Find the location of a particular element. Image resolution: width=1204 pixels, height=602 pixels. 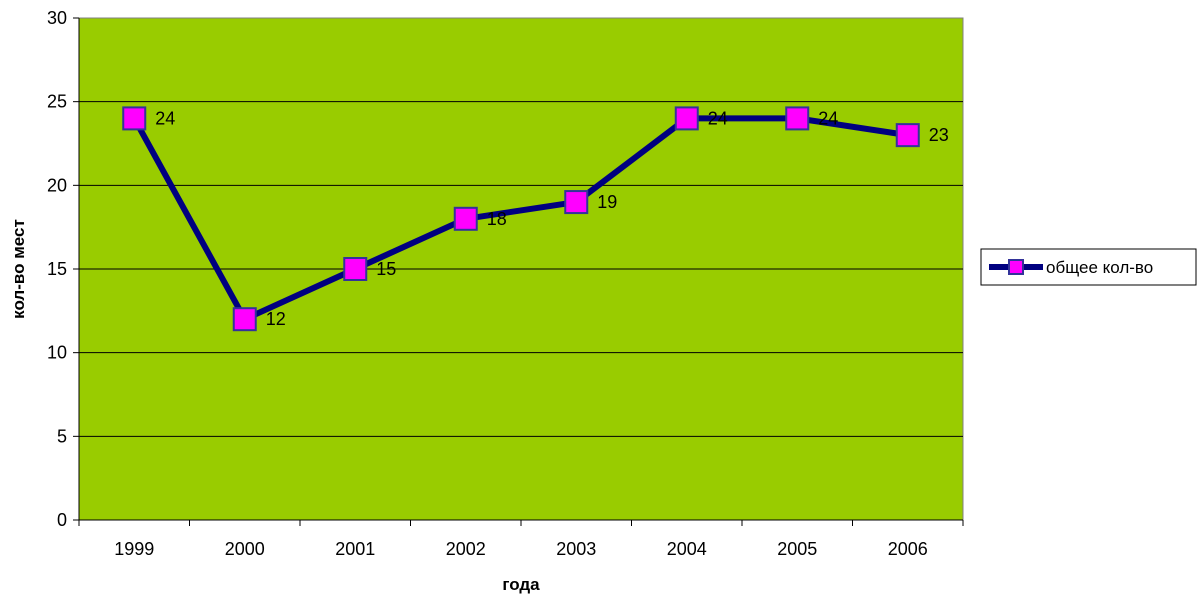

y-tick-label-10: 10 is located at coordinates (57, 353).